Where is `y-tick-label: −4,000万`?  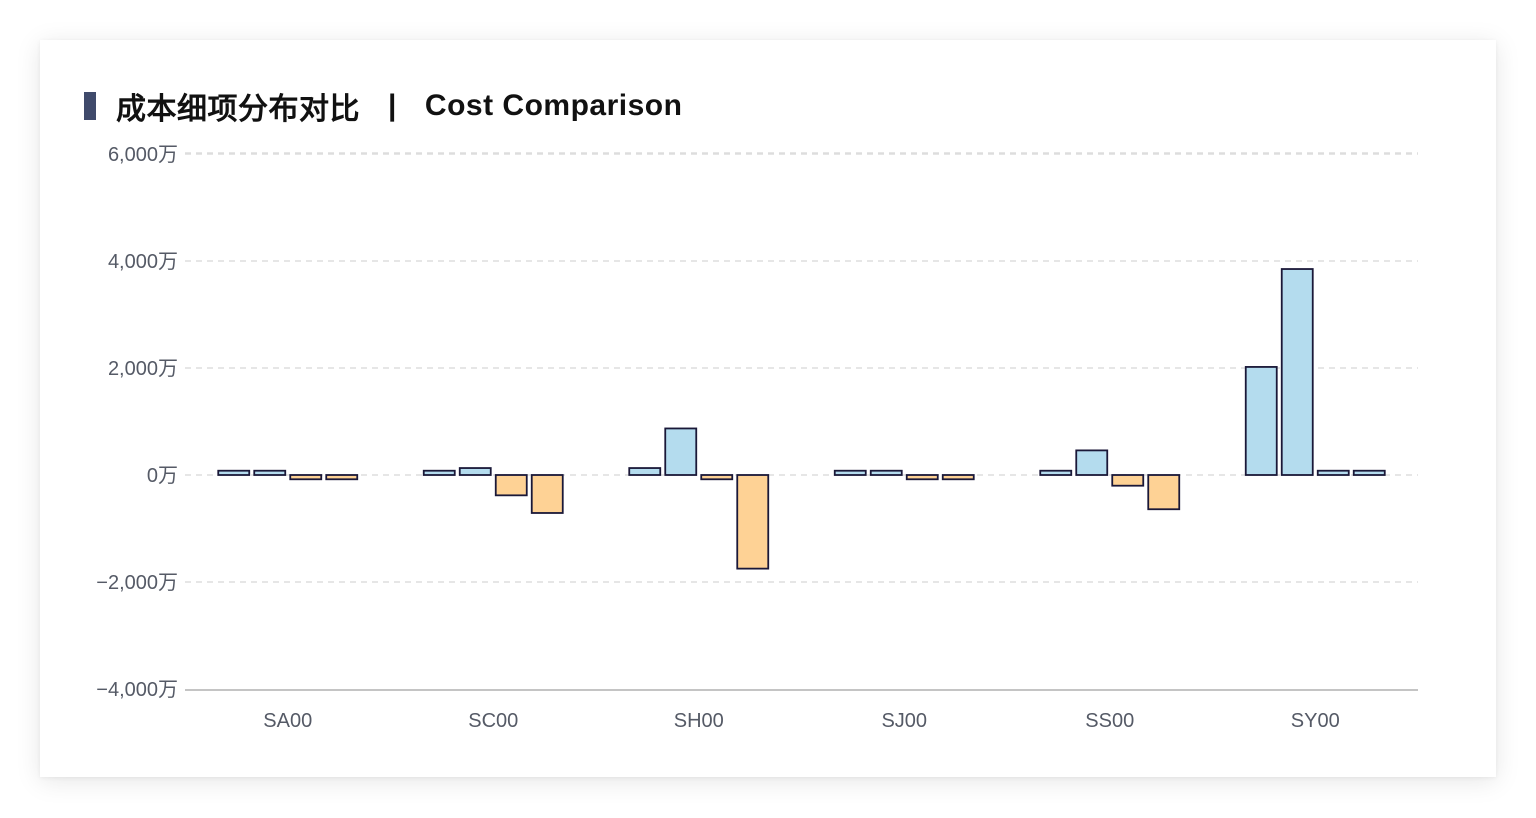
y-tick-label: −4,000万 is located at coordinates (137, 690).